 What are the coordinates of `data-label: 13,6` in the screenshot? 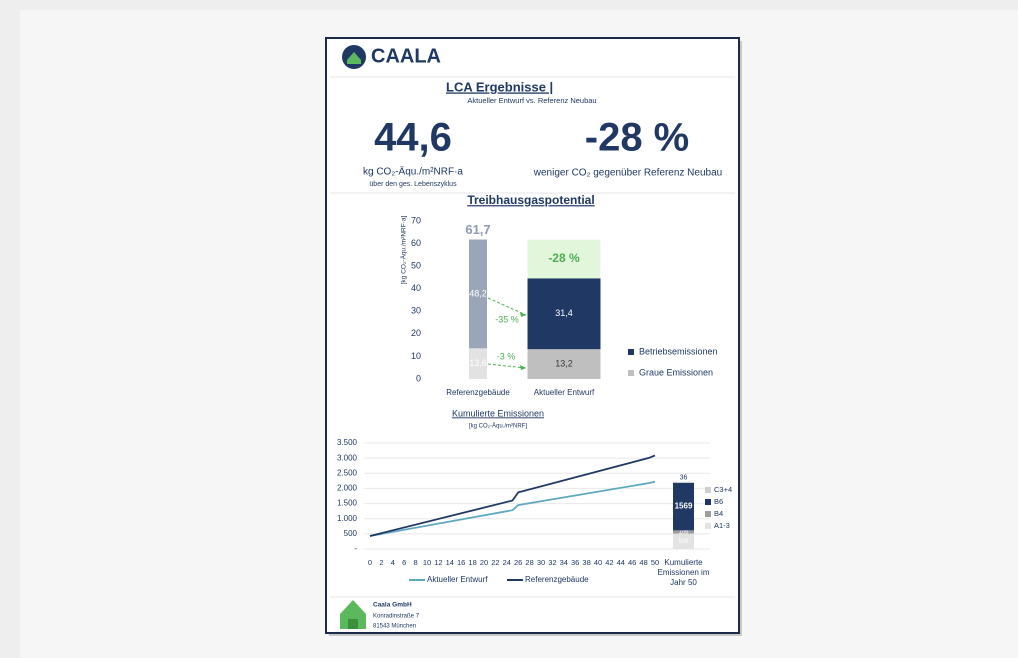 It's located at (478, 363).